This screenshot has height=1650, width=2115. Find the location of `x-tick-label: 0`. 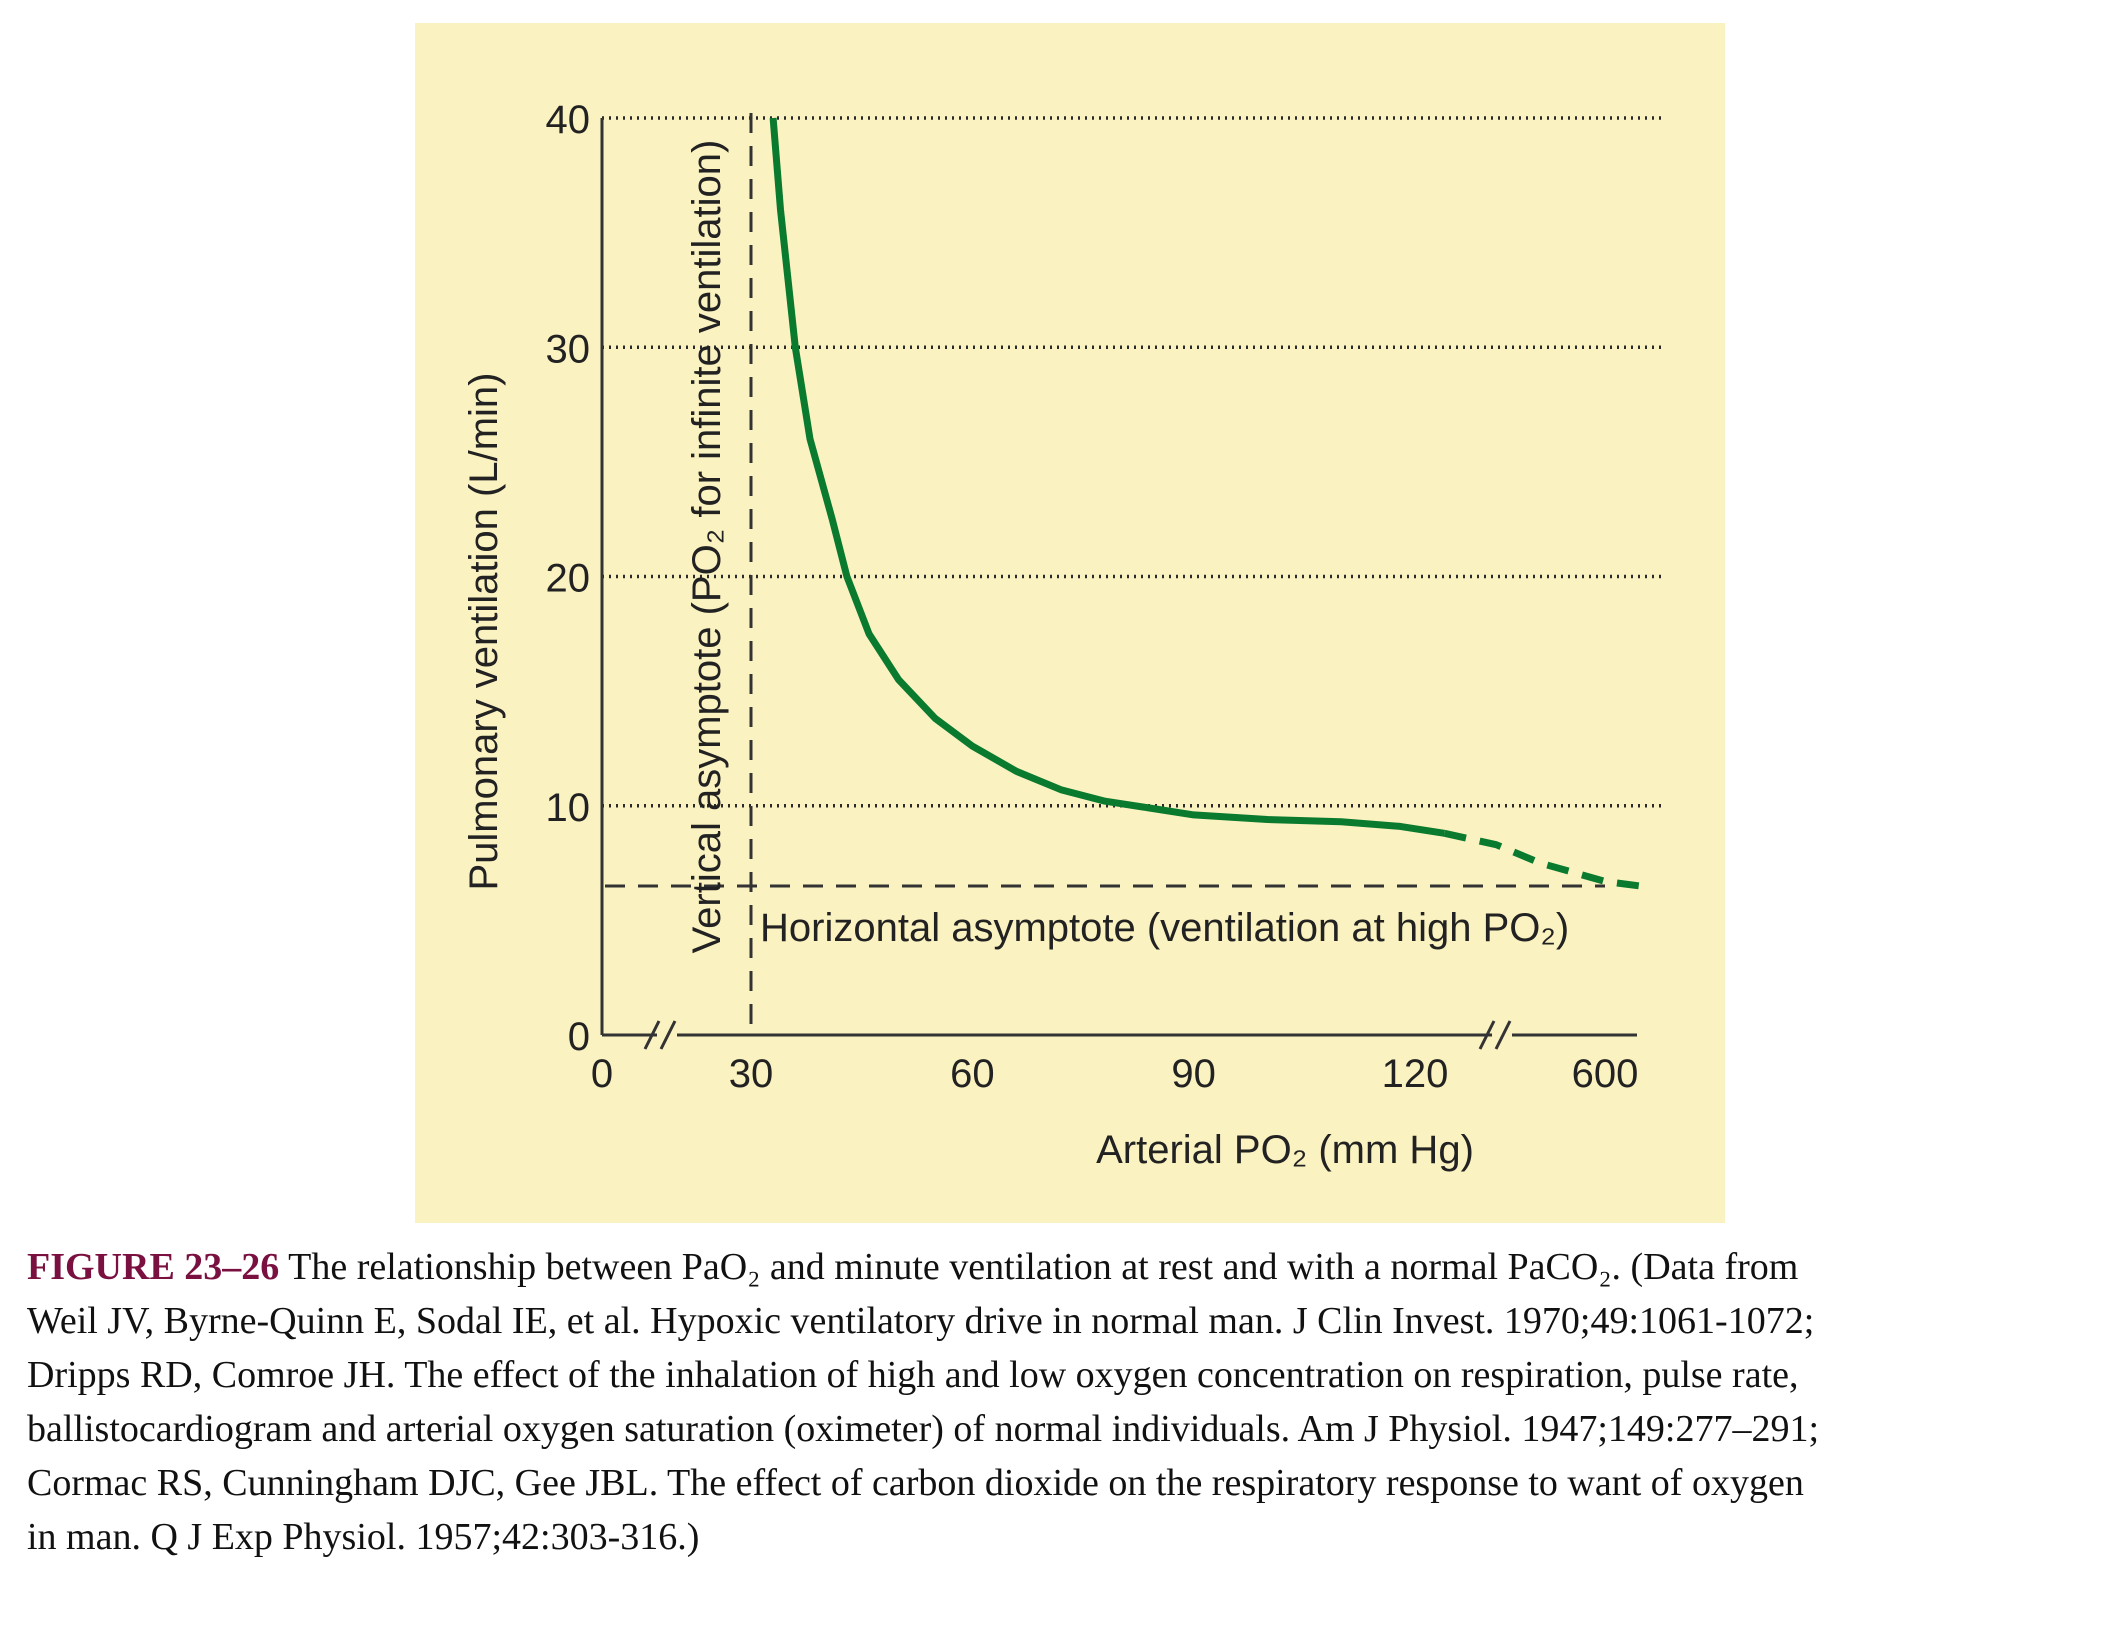

x-tick-label: 0 is located at coordinates (602, 1074).